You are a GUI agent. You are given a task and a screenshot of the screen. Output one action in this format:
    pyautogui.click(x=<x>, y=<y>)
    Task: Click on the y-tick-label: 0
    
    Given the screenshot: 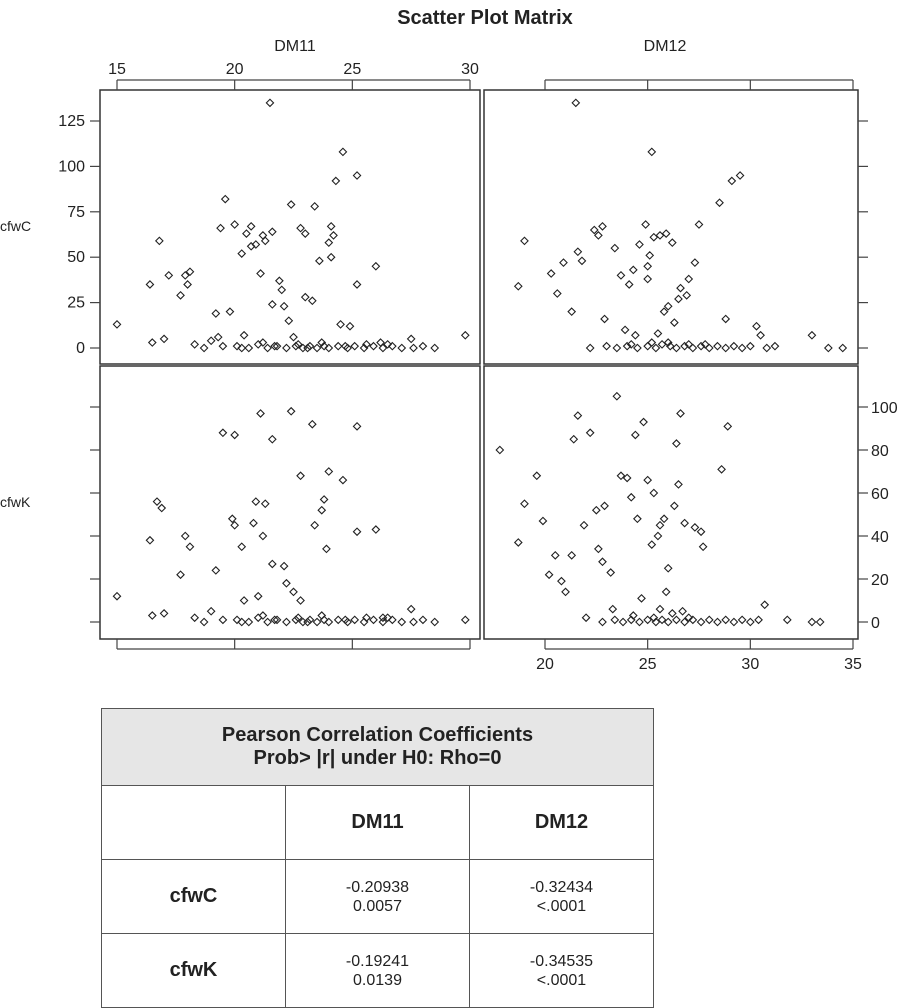 What is the action you would take?
    pyautogui.click(x=80, y=348)
    